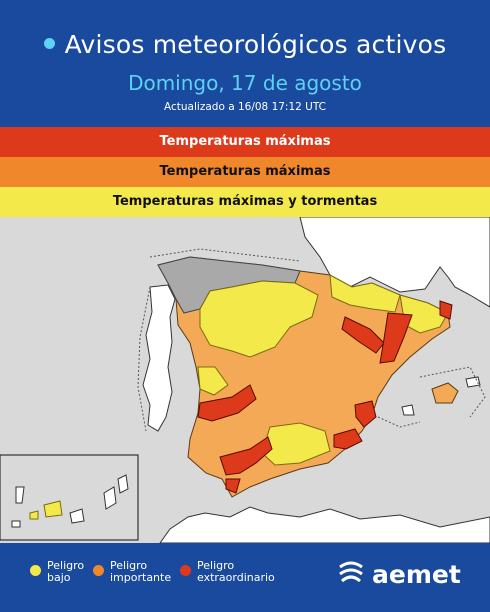 This screenshot has height=612, width=490. Describe the element at coordinates (245, 202) in the screenshot. I see `band-low: Temperaturas máximas y tormentas` at that location.